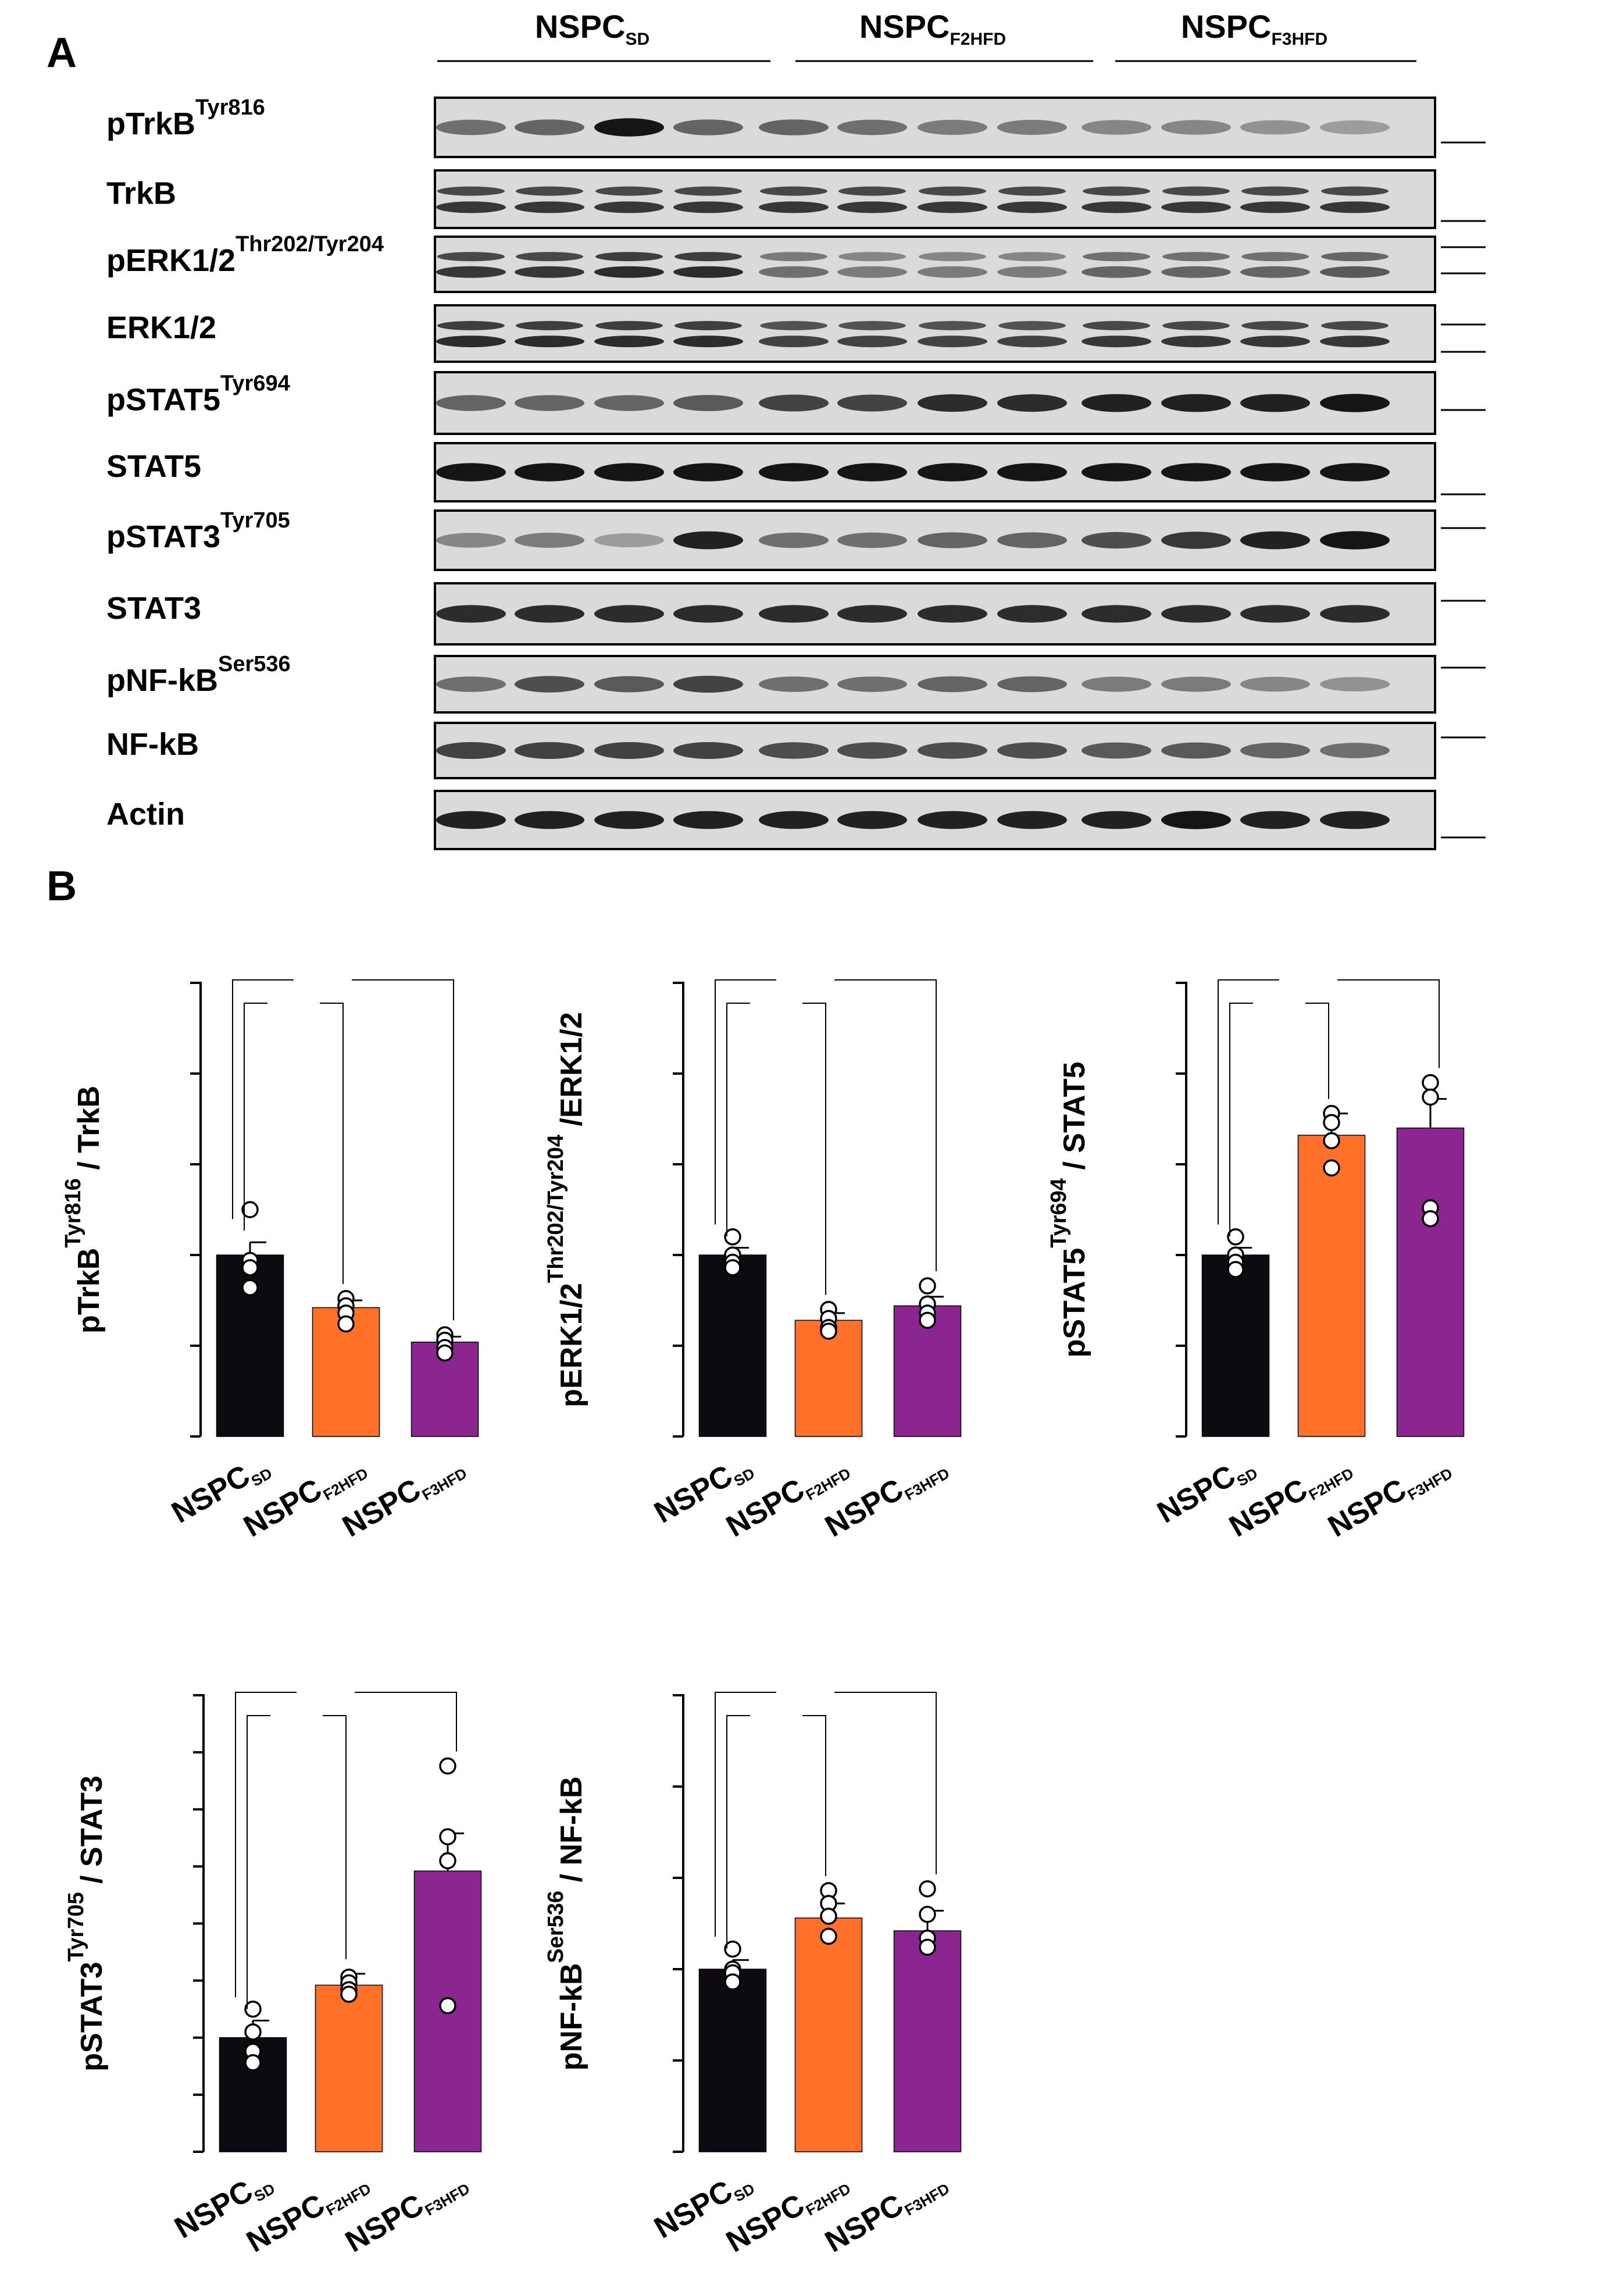 The image size is (1606, 2296). Describe the element at coordinates (935, 199) in the screenshot. I see `blot-membrane` at that location.